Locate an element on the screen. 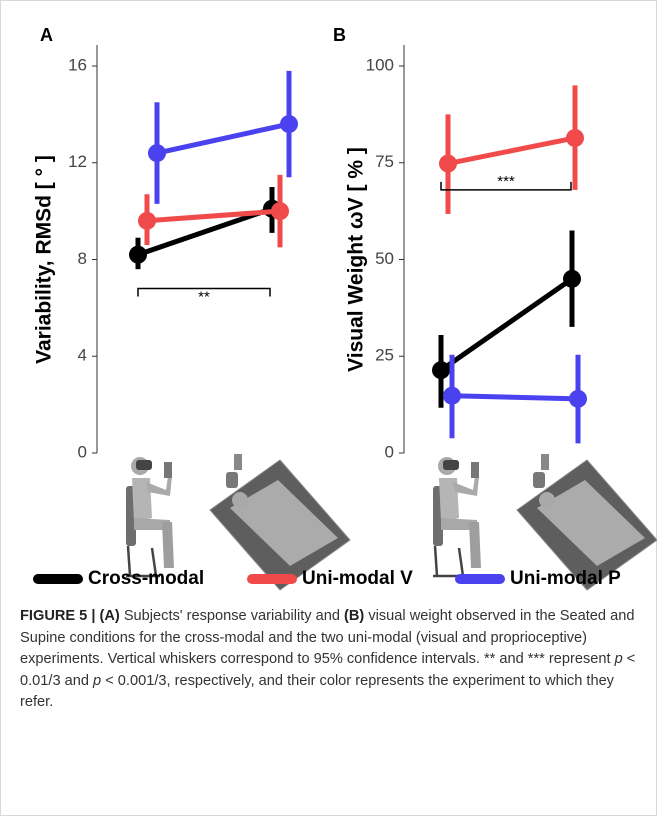 The width and height of the screenshot is (657, 816). y-tick-label: 4 is located at coordinates (82, 355).